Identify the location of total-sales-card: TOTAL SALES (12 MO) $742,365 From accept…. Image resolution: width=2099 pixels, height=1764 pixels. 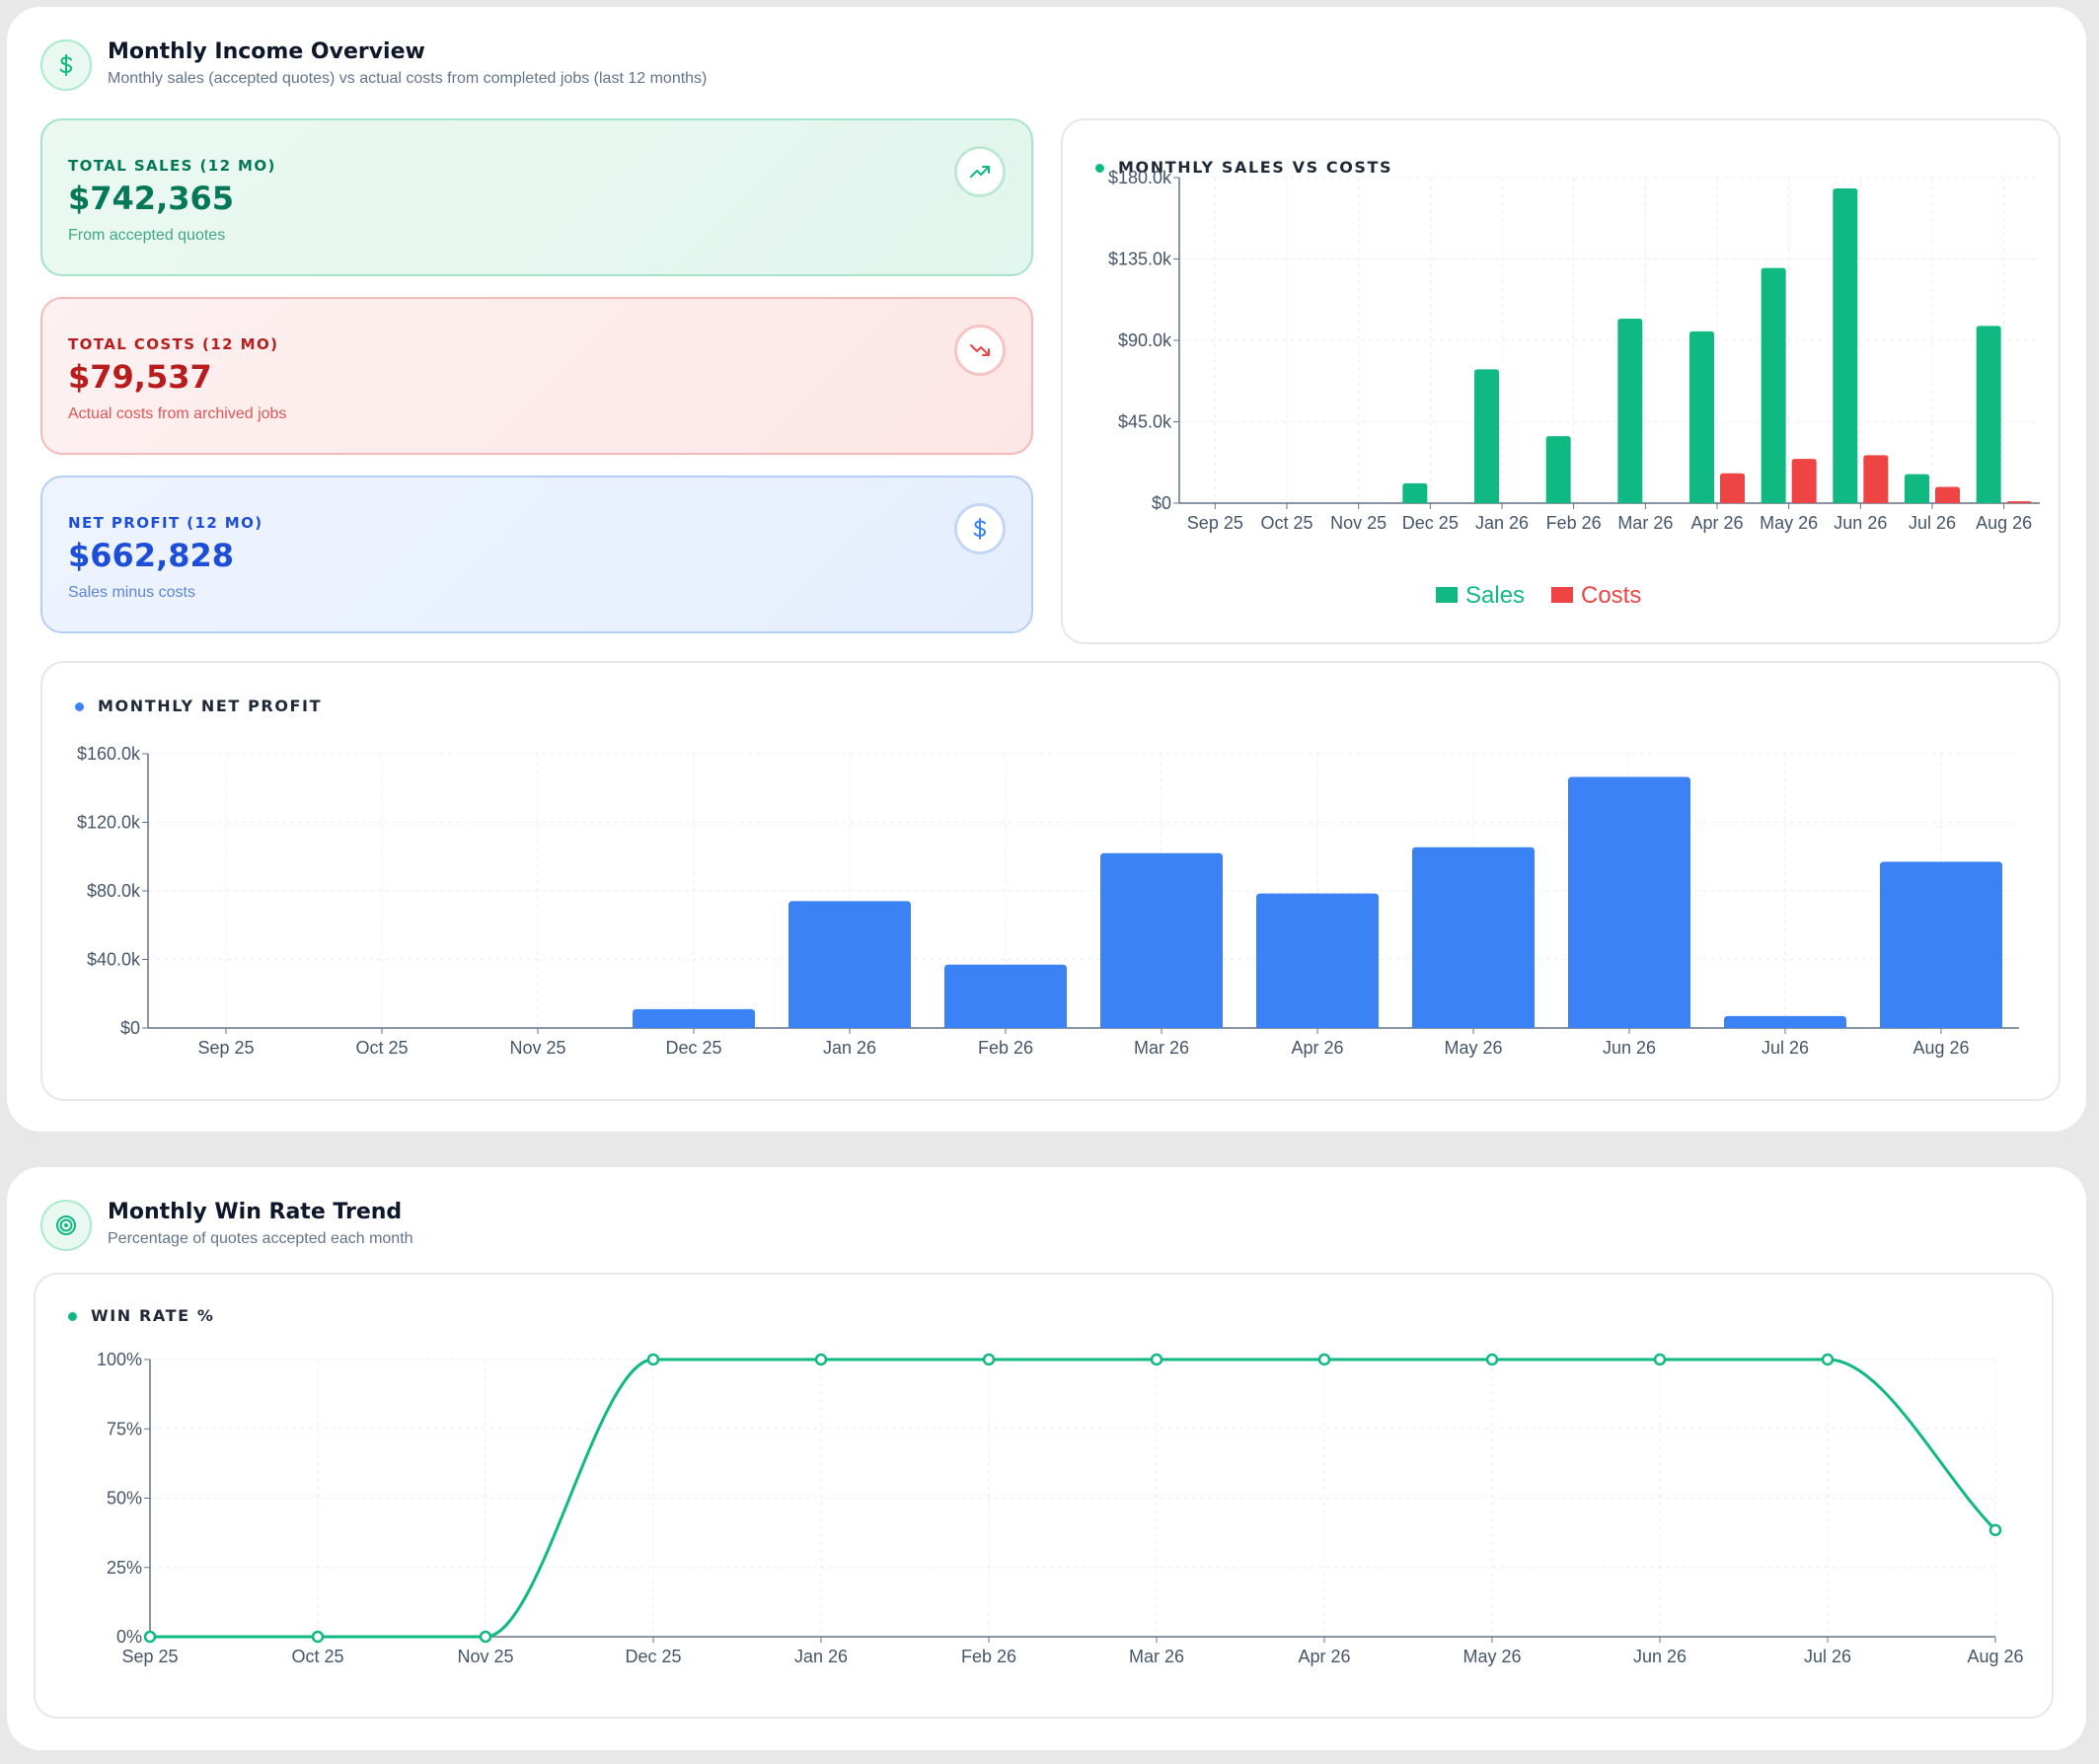
(536, 197).